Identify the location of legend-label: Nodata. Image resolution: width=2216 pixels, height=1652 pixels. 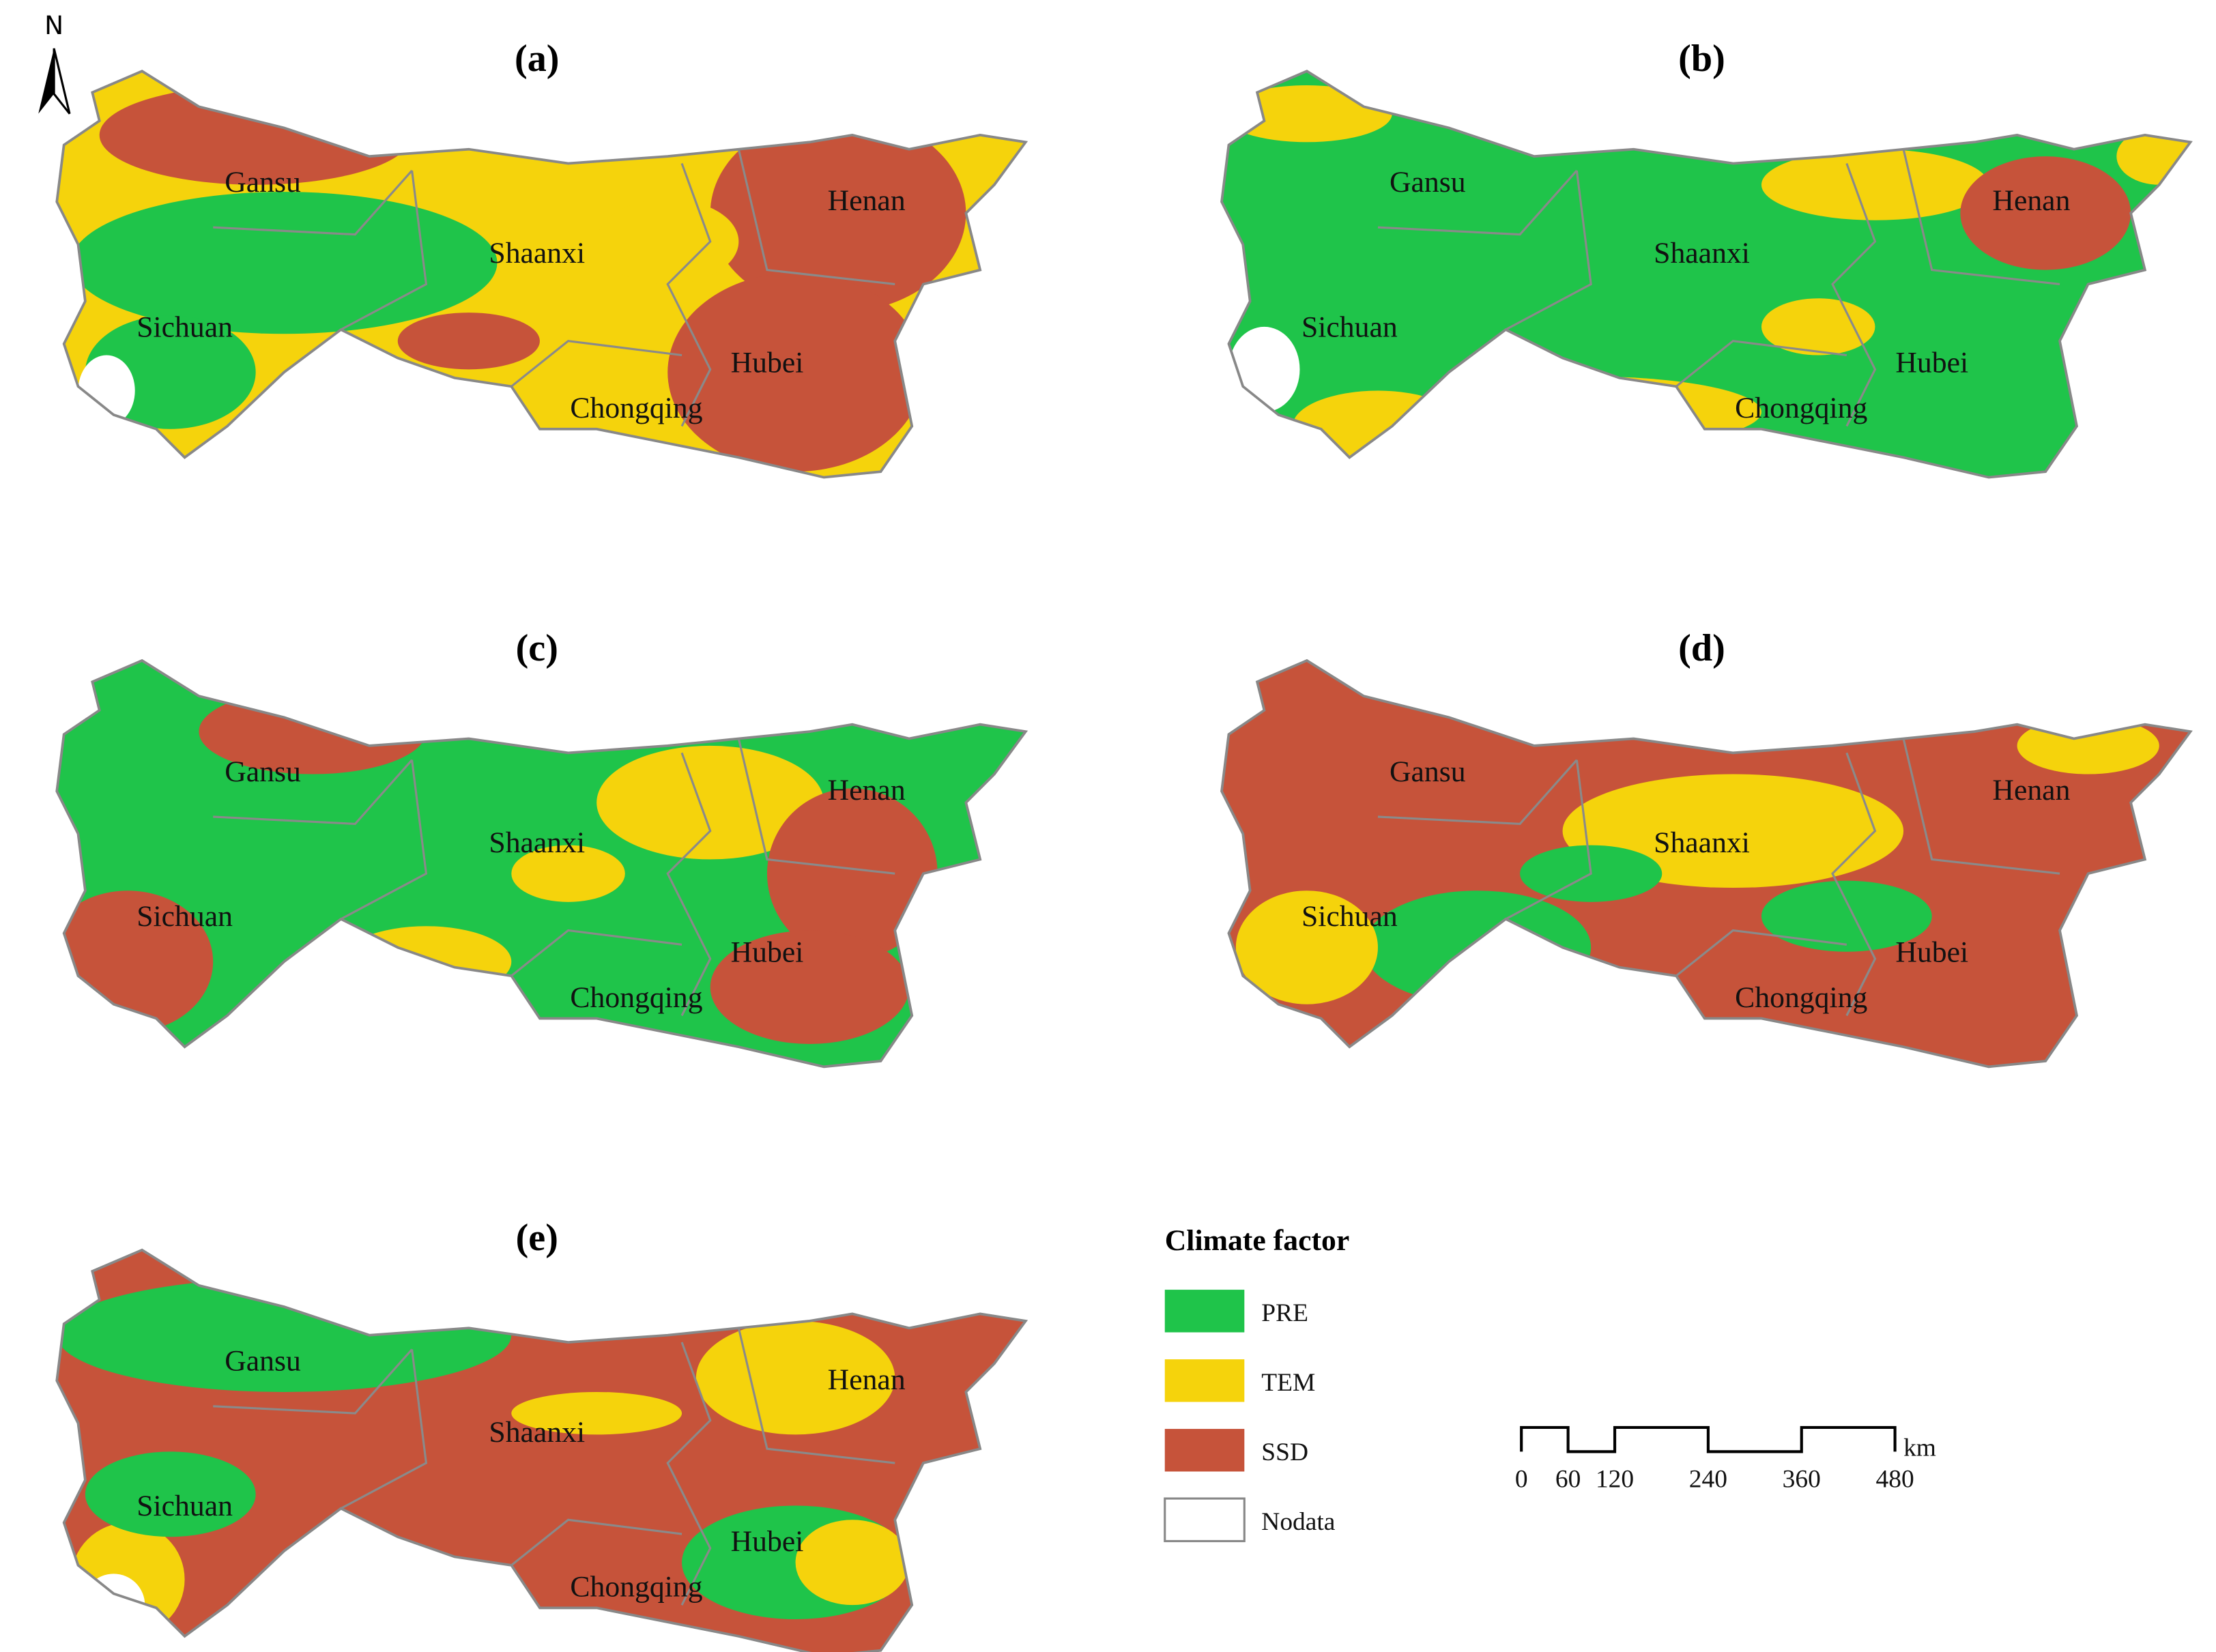
(1298, 1522).